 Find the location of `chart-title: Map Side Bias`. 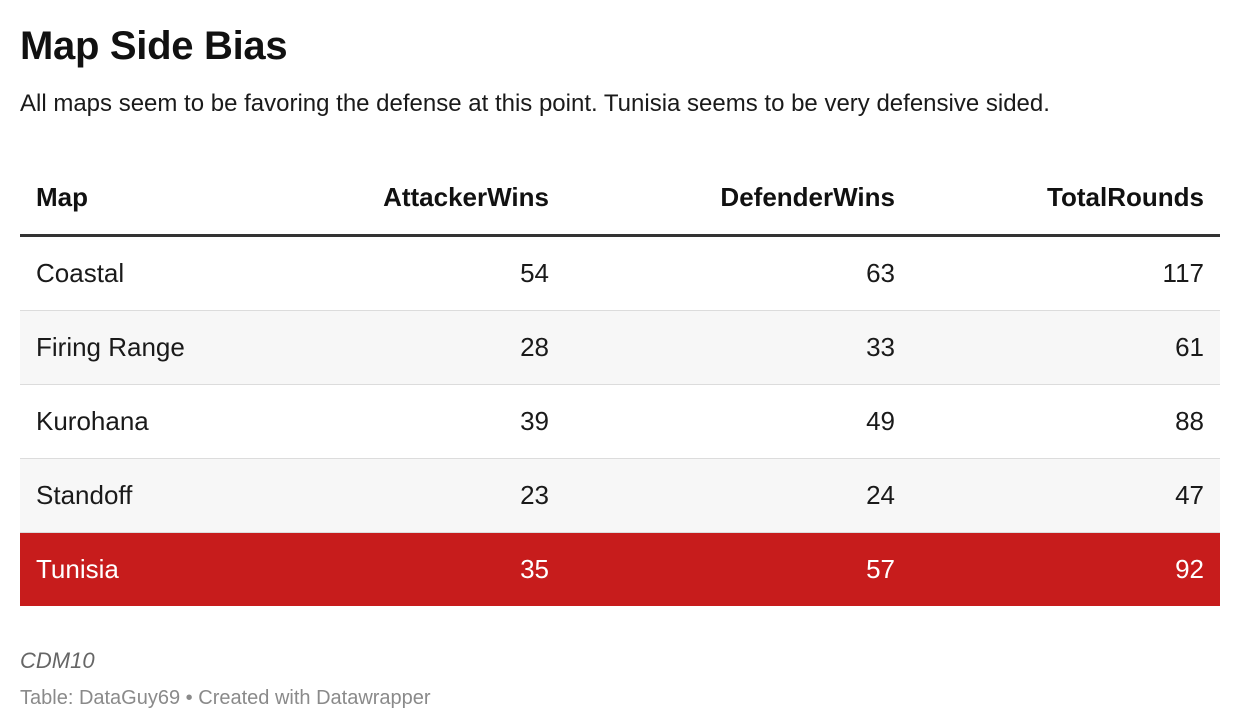

chart-title: Map Side Bias is located at coordinates (154, 46).